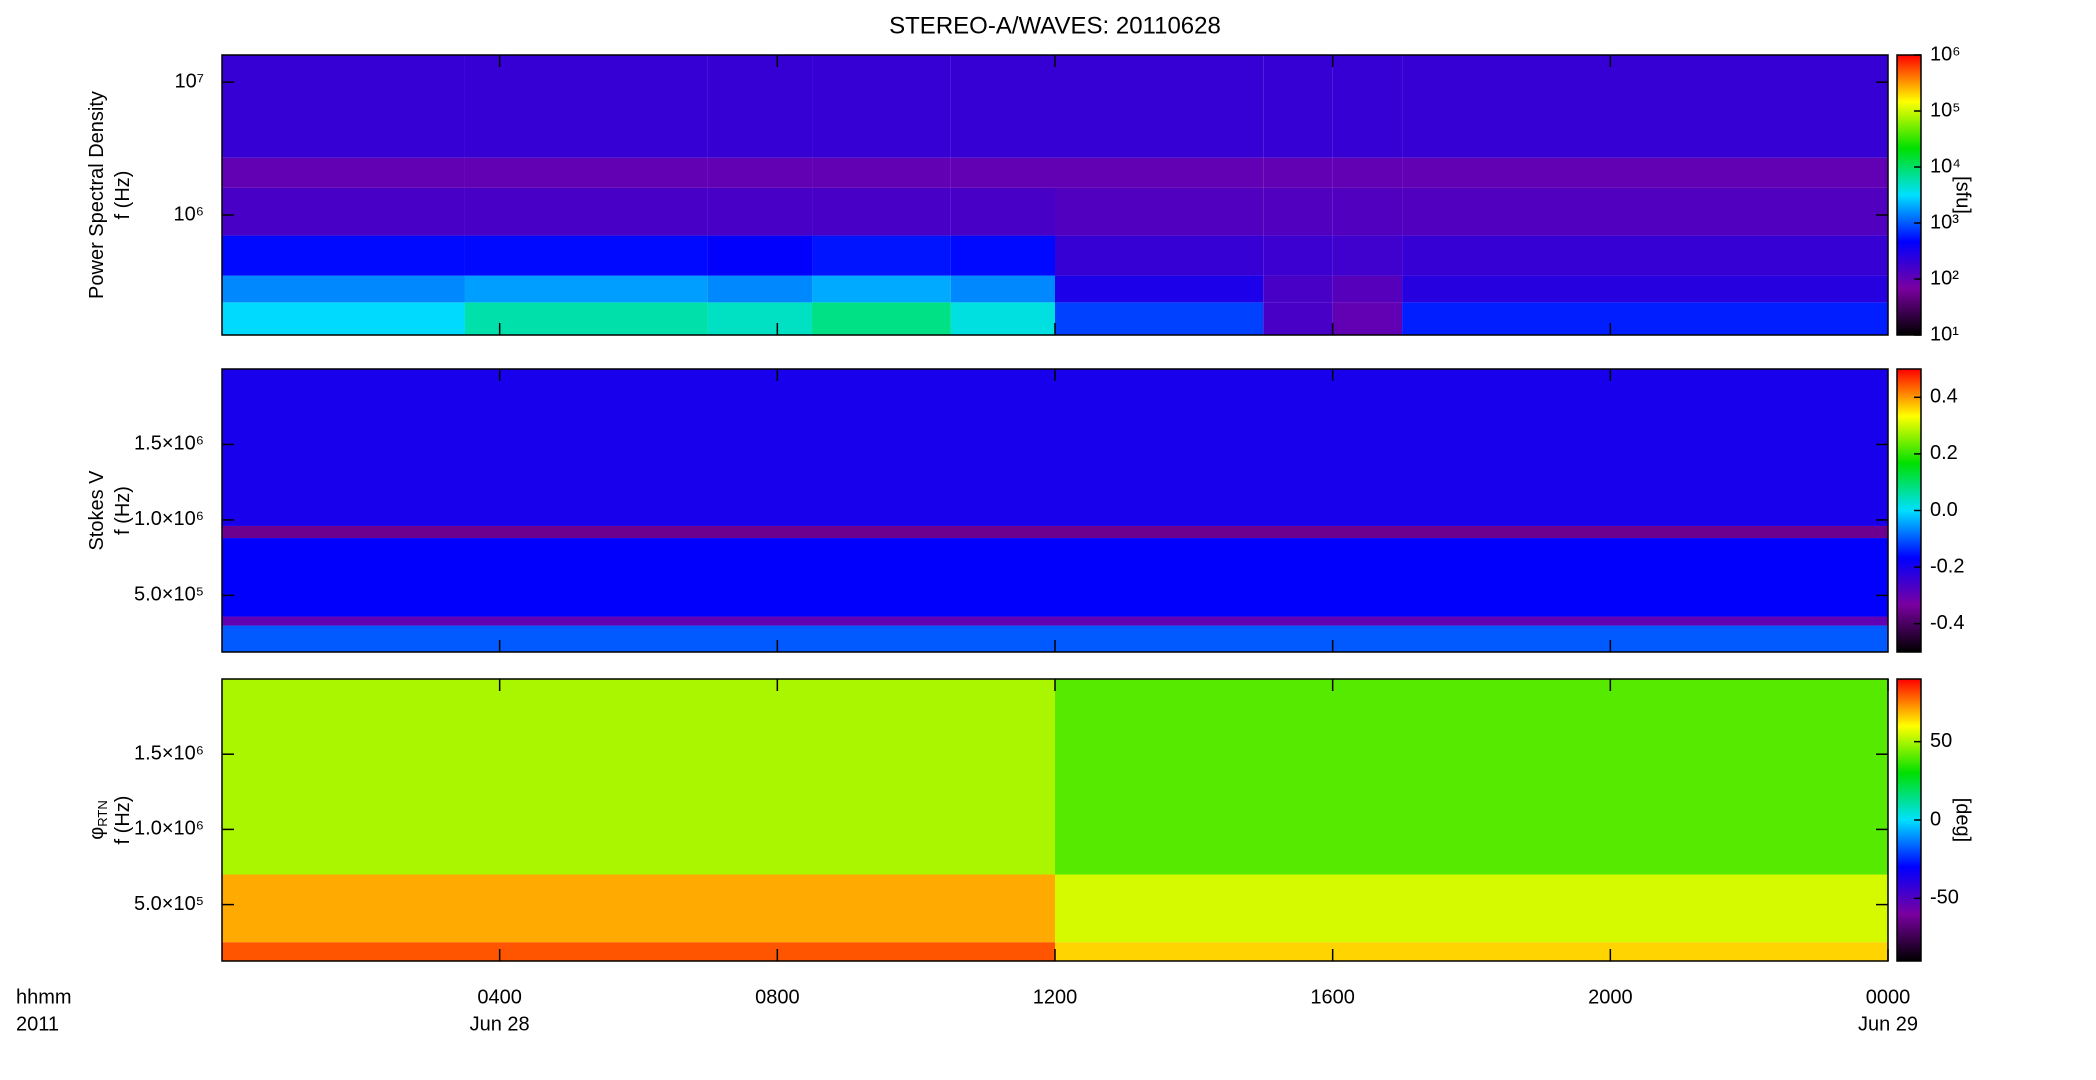 The height and width of the screenshot is (1080, 2096). What do you see at coordinates (1963, 195) in the screenshot?
I see `colorbar-label: [sfu]` at bounding box center [1963, 195].